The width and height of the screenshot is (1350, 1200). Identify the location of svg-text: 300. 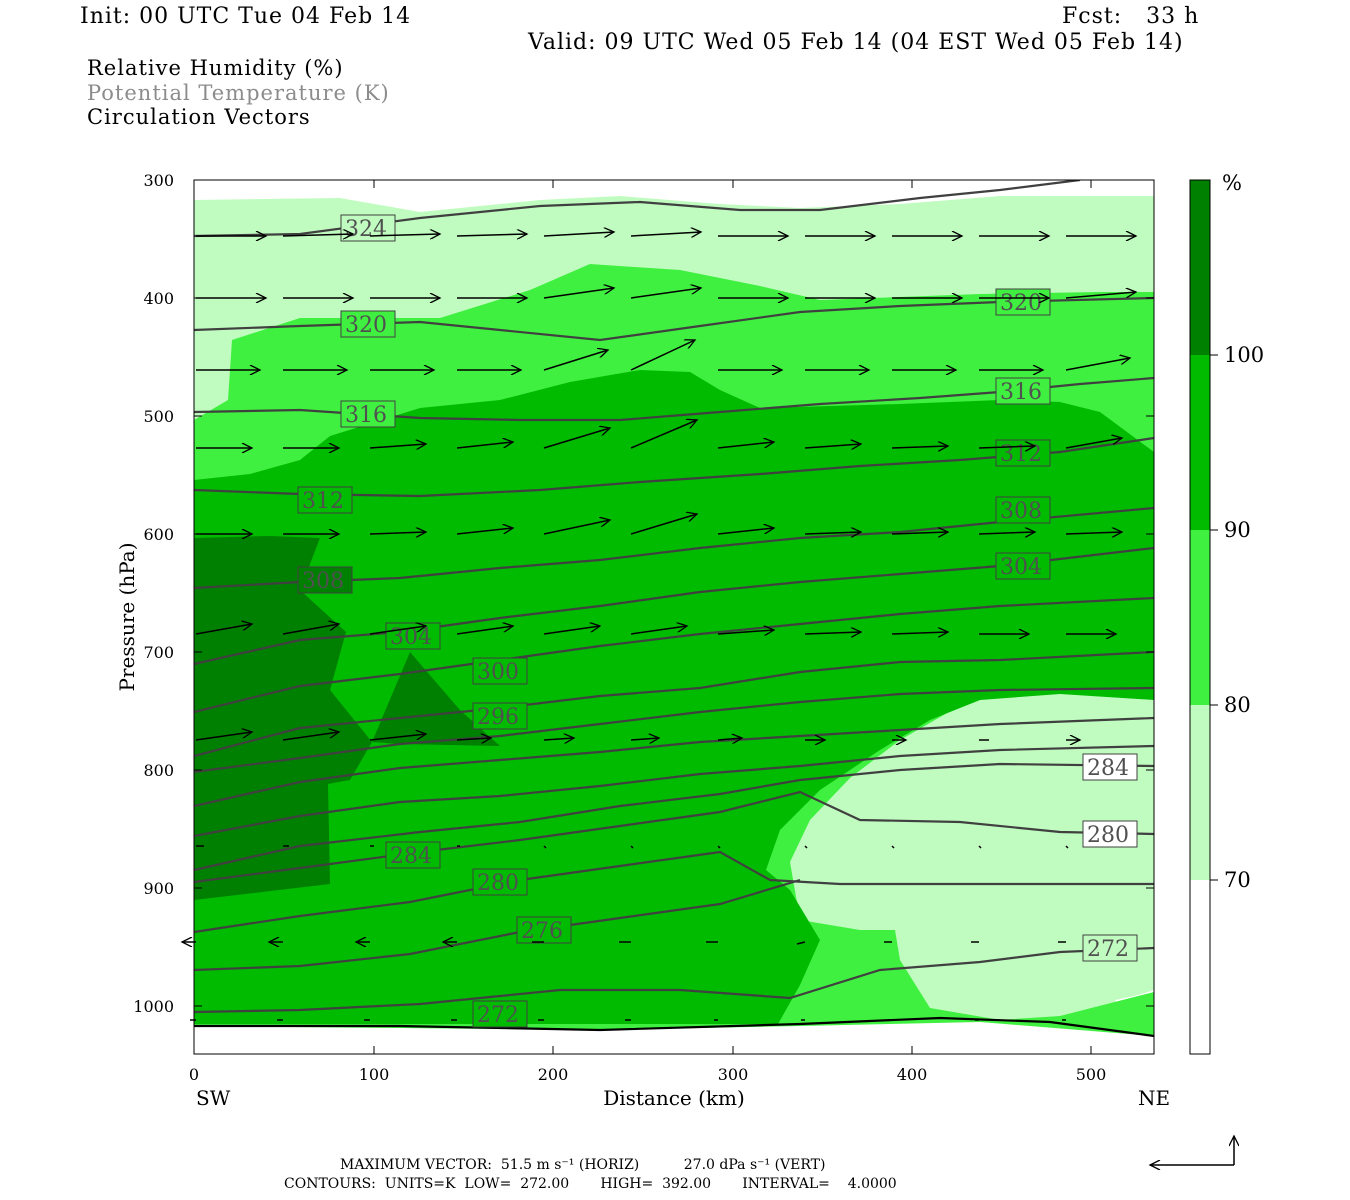
(498, 672).